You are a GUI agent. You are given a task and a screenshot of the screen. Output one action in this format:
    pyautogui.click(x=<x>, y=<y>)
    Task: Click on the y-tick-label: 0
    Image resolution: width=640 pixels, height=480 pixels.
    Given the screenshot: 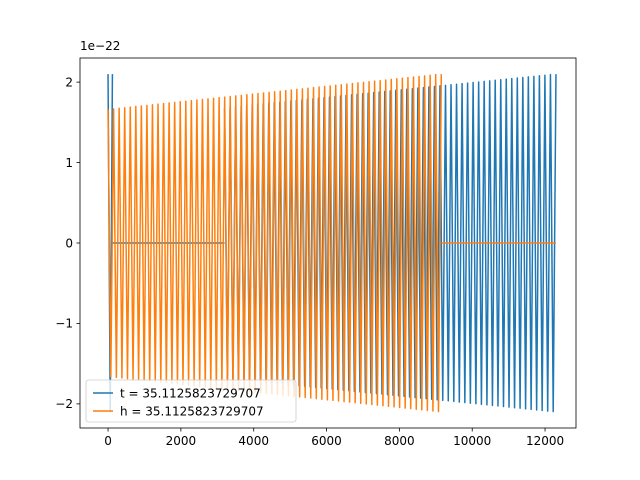 What is the action you would take?
    pyautogui.click(x=69, y=243)
    